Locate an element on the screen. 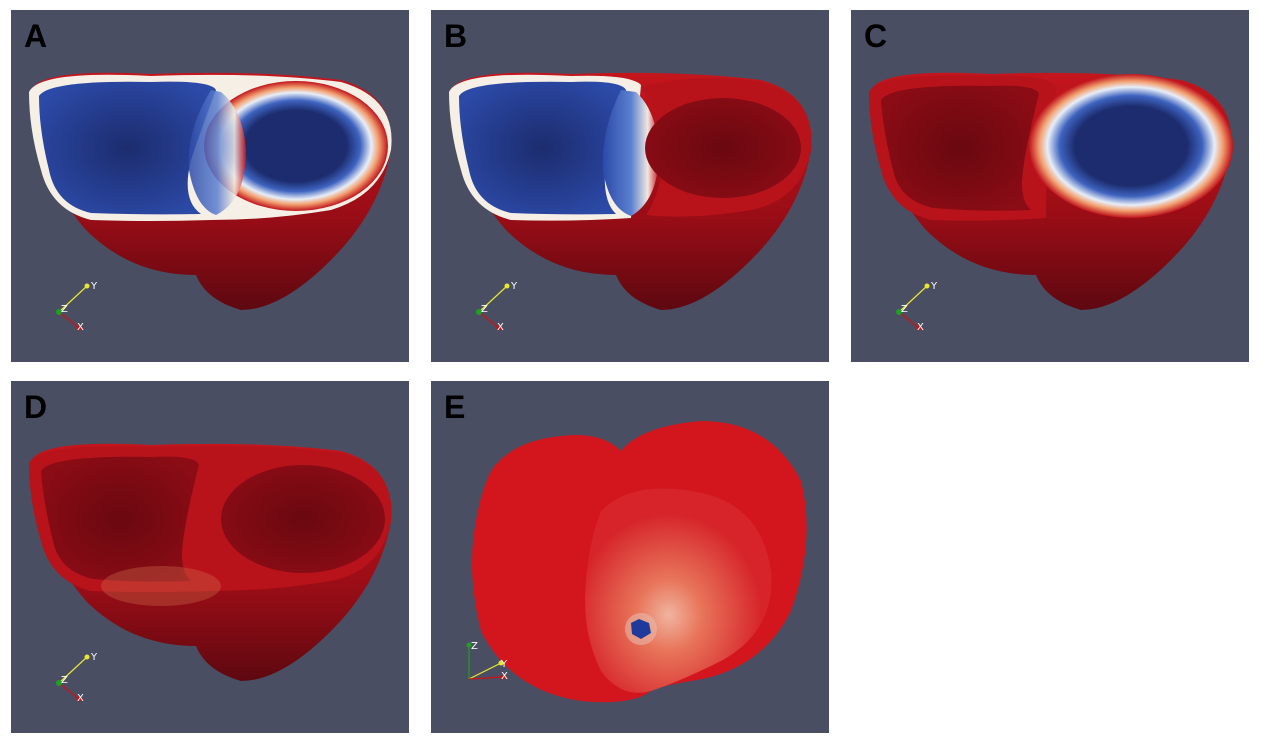 The image size is (1267, 745). y-axis-line is located at coordinates (73, 299).